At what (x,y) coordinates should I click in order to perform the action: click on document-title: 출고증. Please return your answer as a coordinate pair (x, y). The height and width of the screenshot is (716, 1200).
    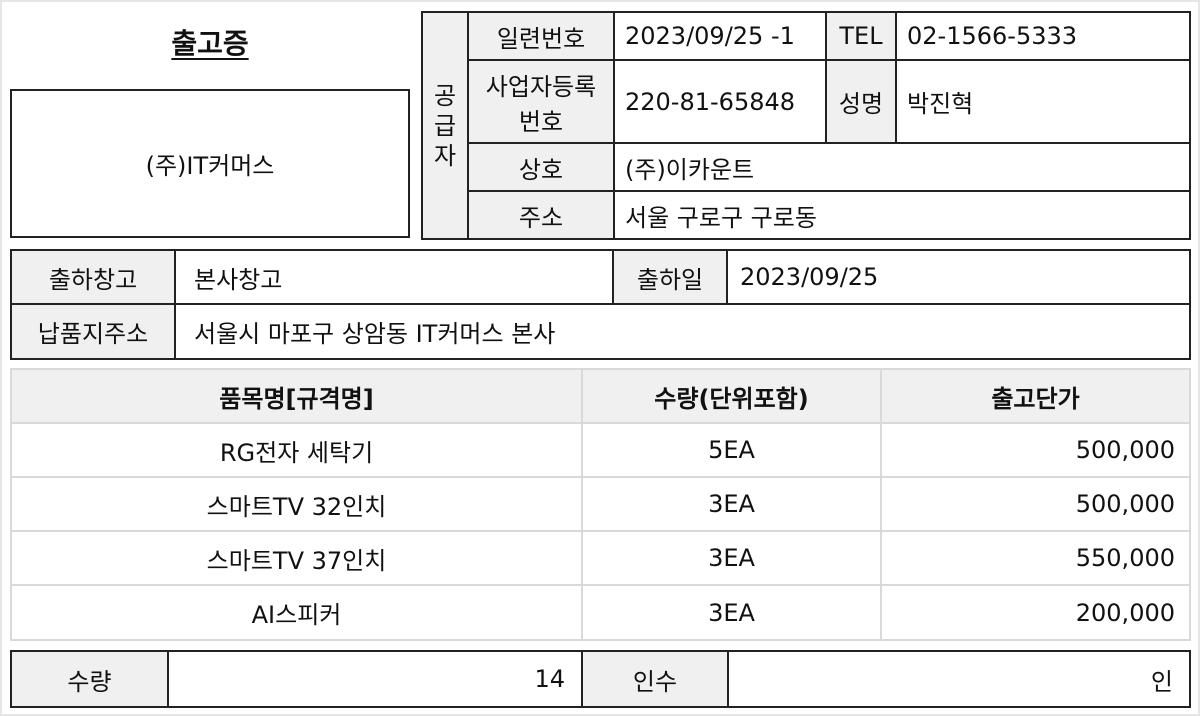
    Looking at the image, I should click on (210, 43).